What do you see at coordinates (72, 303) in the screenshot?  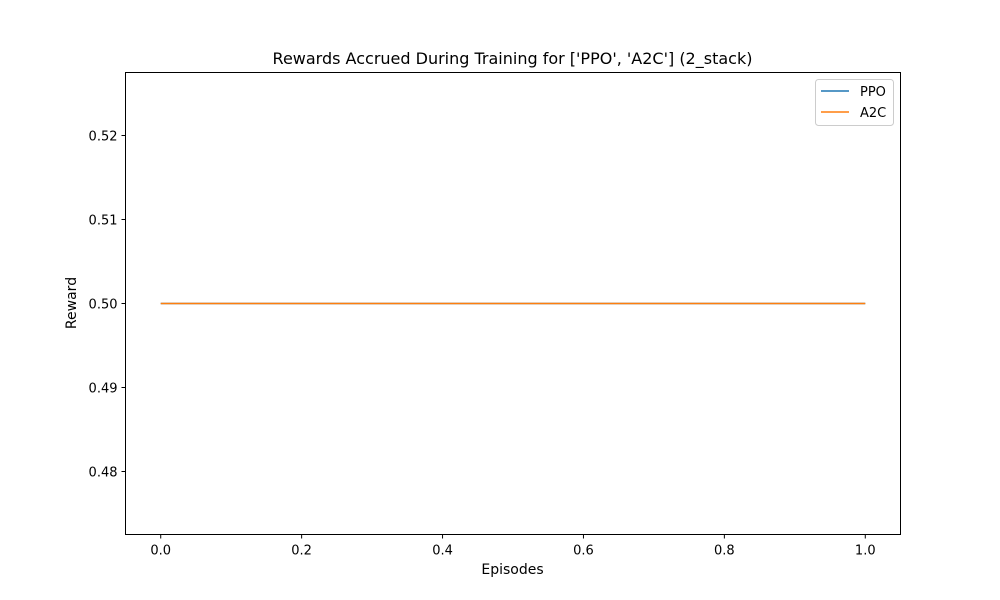 I see `y-axis-label: Reward` at bounding box center [72, 303].